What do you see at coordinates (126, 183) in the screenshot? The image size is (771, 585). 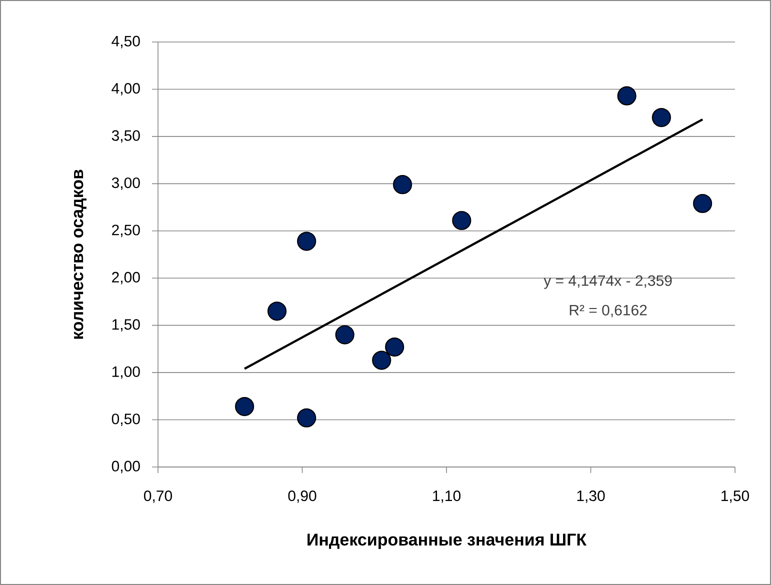 I see `y-tick-label: 3,00` at bounding box center [126, 183].